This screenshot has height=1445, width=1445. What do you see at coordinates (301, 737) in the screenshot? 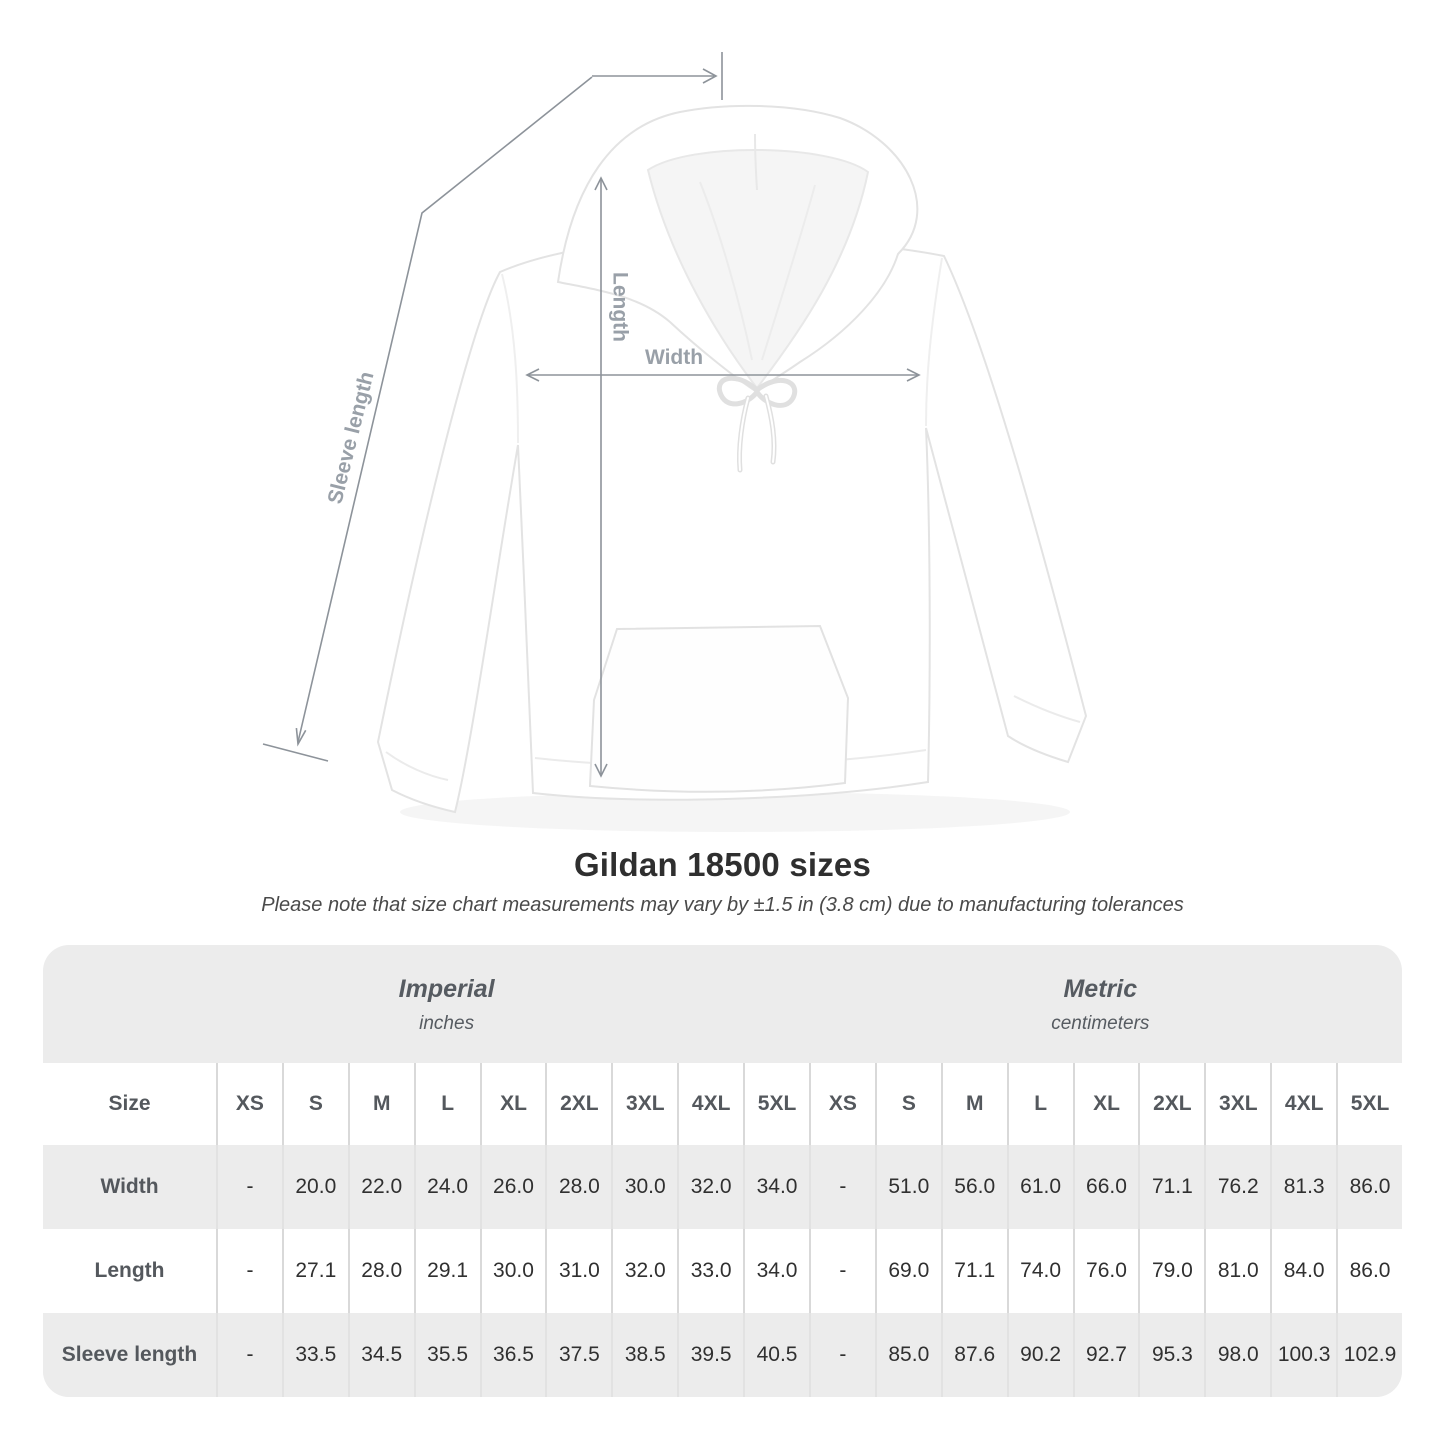
I see `sleeve-arrow-bottom` at bounding box center [301, 737].